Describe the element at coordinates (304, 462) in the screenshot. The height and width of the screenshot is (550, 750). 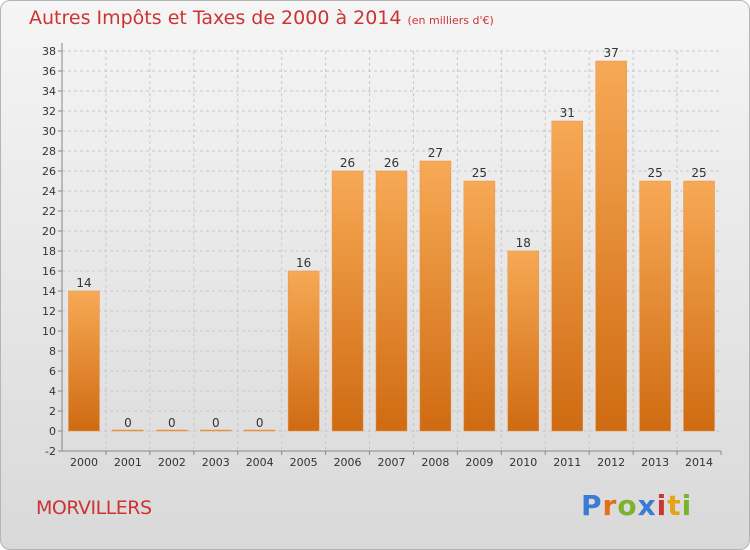
I see `x-tick-label: 2005` at that location.